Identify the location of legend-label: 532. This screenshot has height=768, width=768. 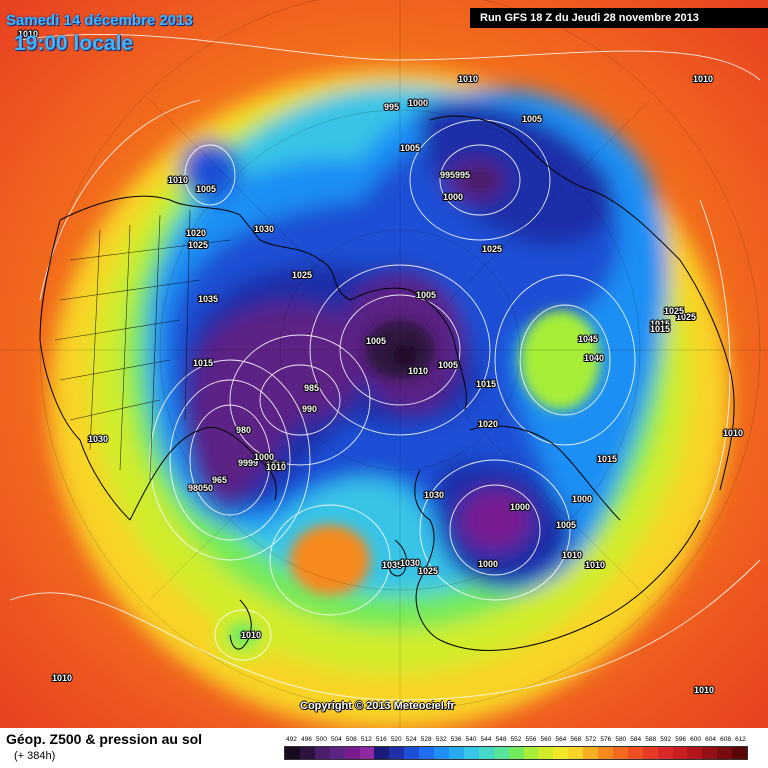
(441, 739).